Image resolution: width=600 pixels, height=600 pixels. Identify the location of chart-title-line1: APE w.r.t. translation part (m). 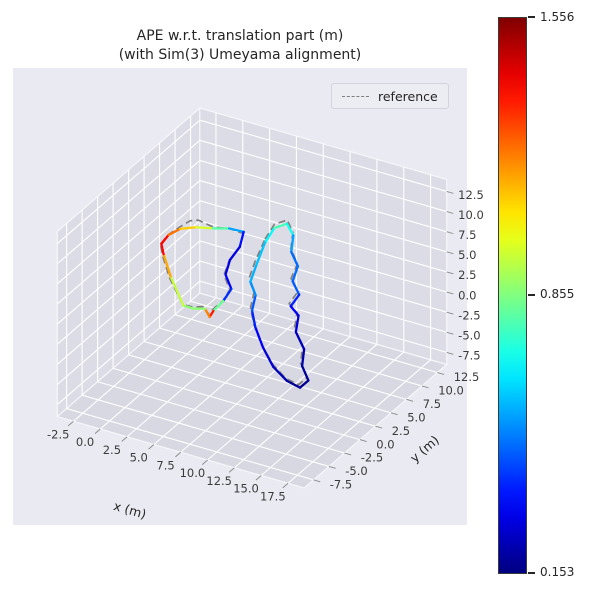
(240, 36).